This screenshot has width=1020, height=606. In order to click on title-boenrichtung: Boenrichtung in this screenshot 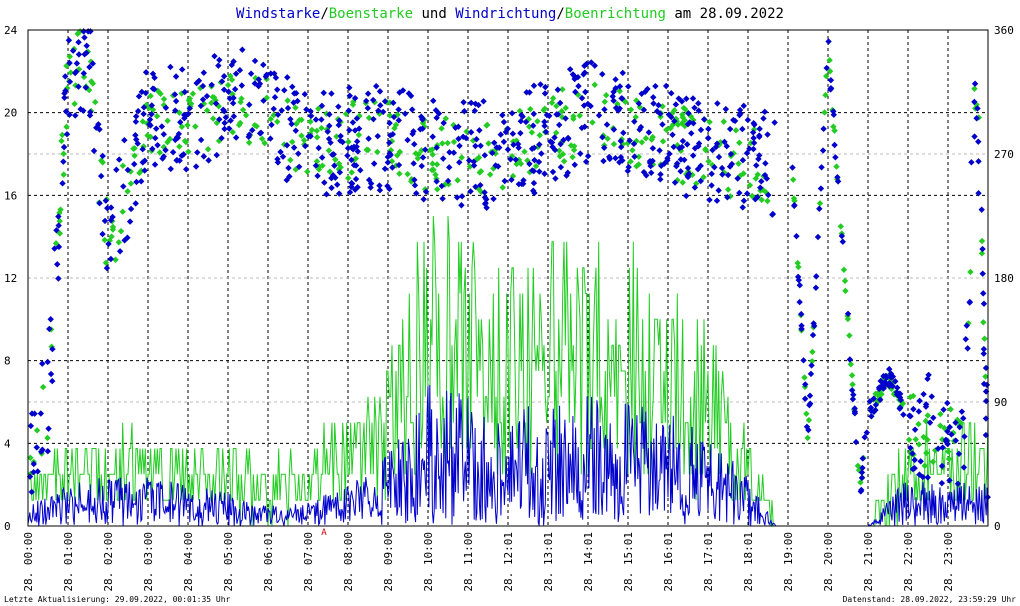, I will do `click(615, 14)`.